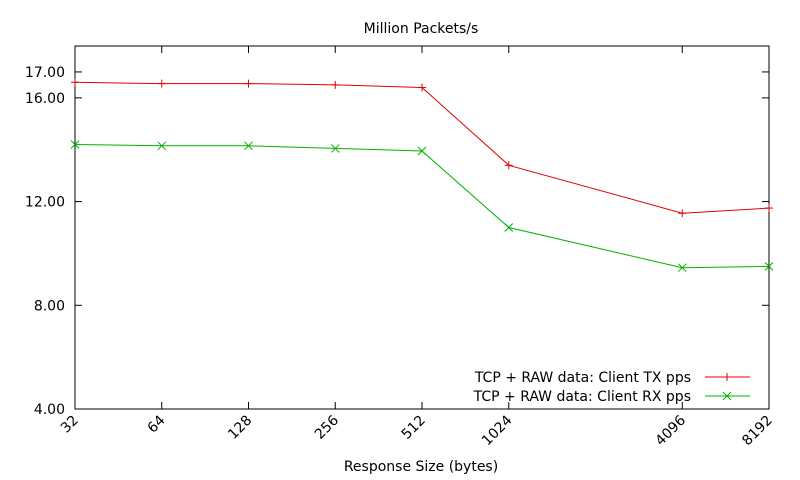  I want to click on x-tick-label: 256, so click(327, 427).